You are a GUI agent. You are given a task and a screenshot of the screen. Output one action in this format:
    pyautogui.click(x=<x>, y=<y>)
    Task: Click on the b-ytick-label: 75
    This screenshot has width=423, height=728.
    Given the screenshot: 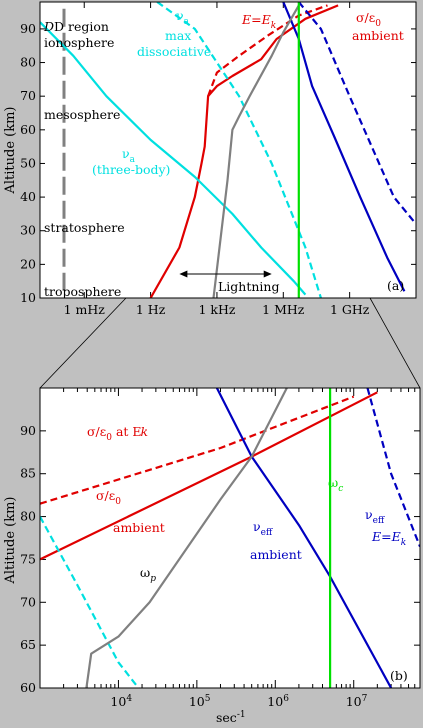 What is the action you would take?
    pyautogui.click(x=28, y=558)
    